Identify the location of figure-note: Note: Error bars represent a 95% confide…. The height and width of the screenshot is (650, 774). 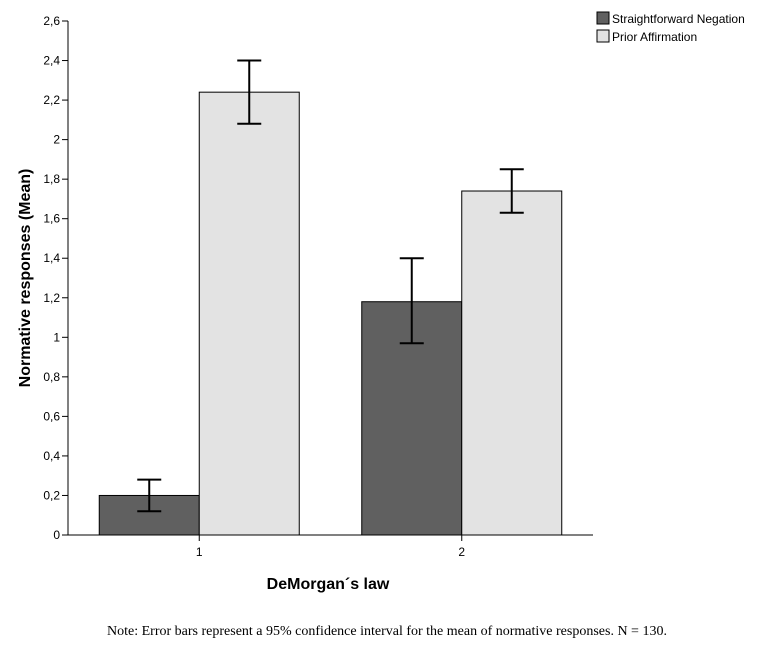
(387, 631).